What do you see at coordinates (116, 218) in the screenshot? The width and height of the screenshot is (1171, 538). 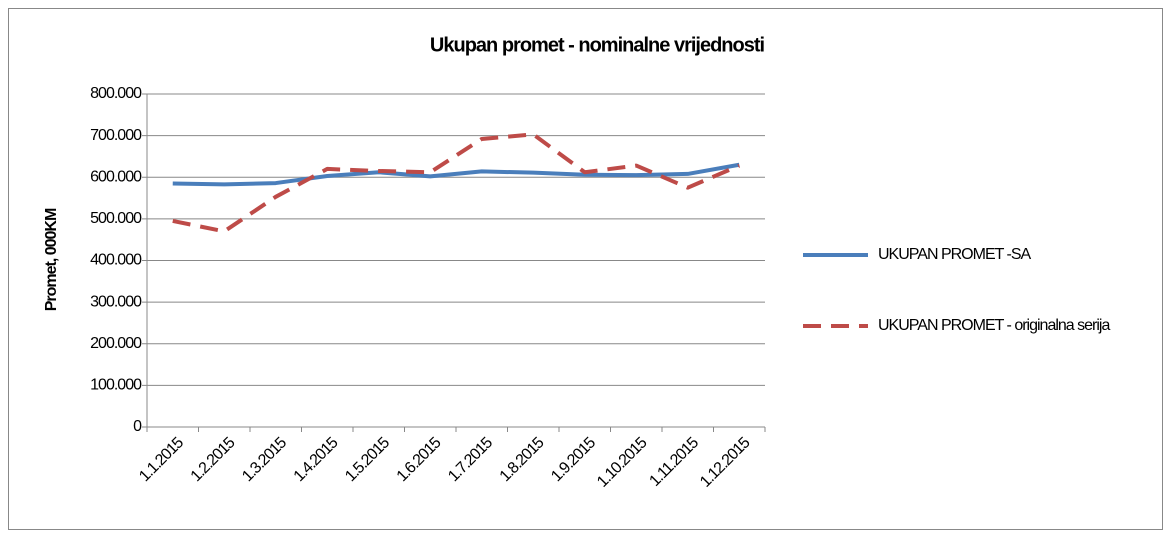 I see `y-tick-label: 500.000` at bounding box center [116, 218].